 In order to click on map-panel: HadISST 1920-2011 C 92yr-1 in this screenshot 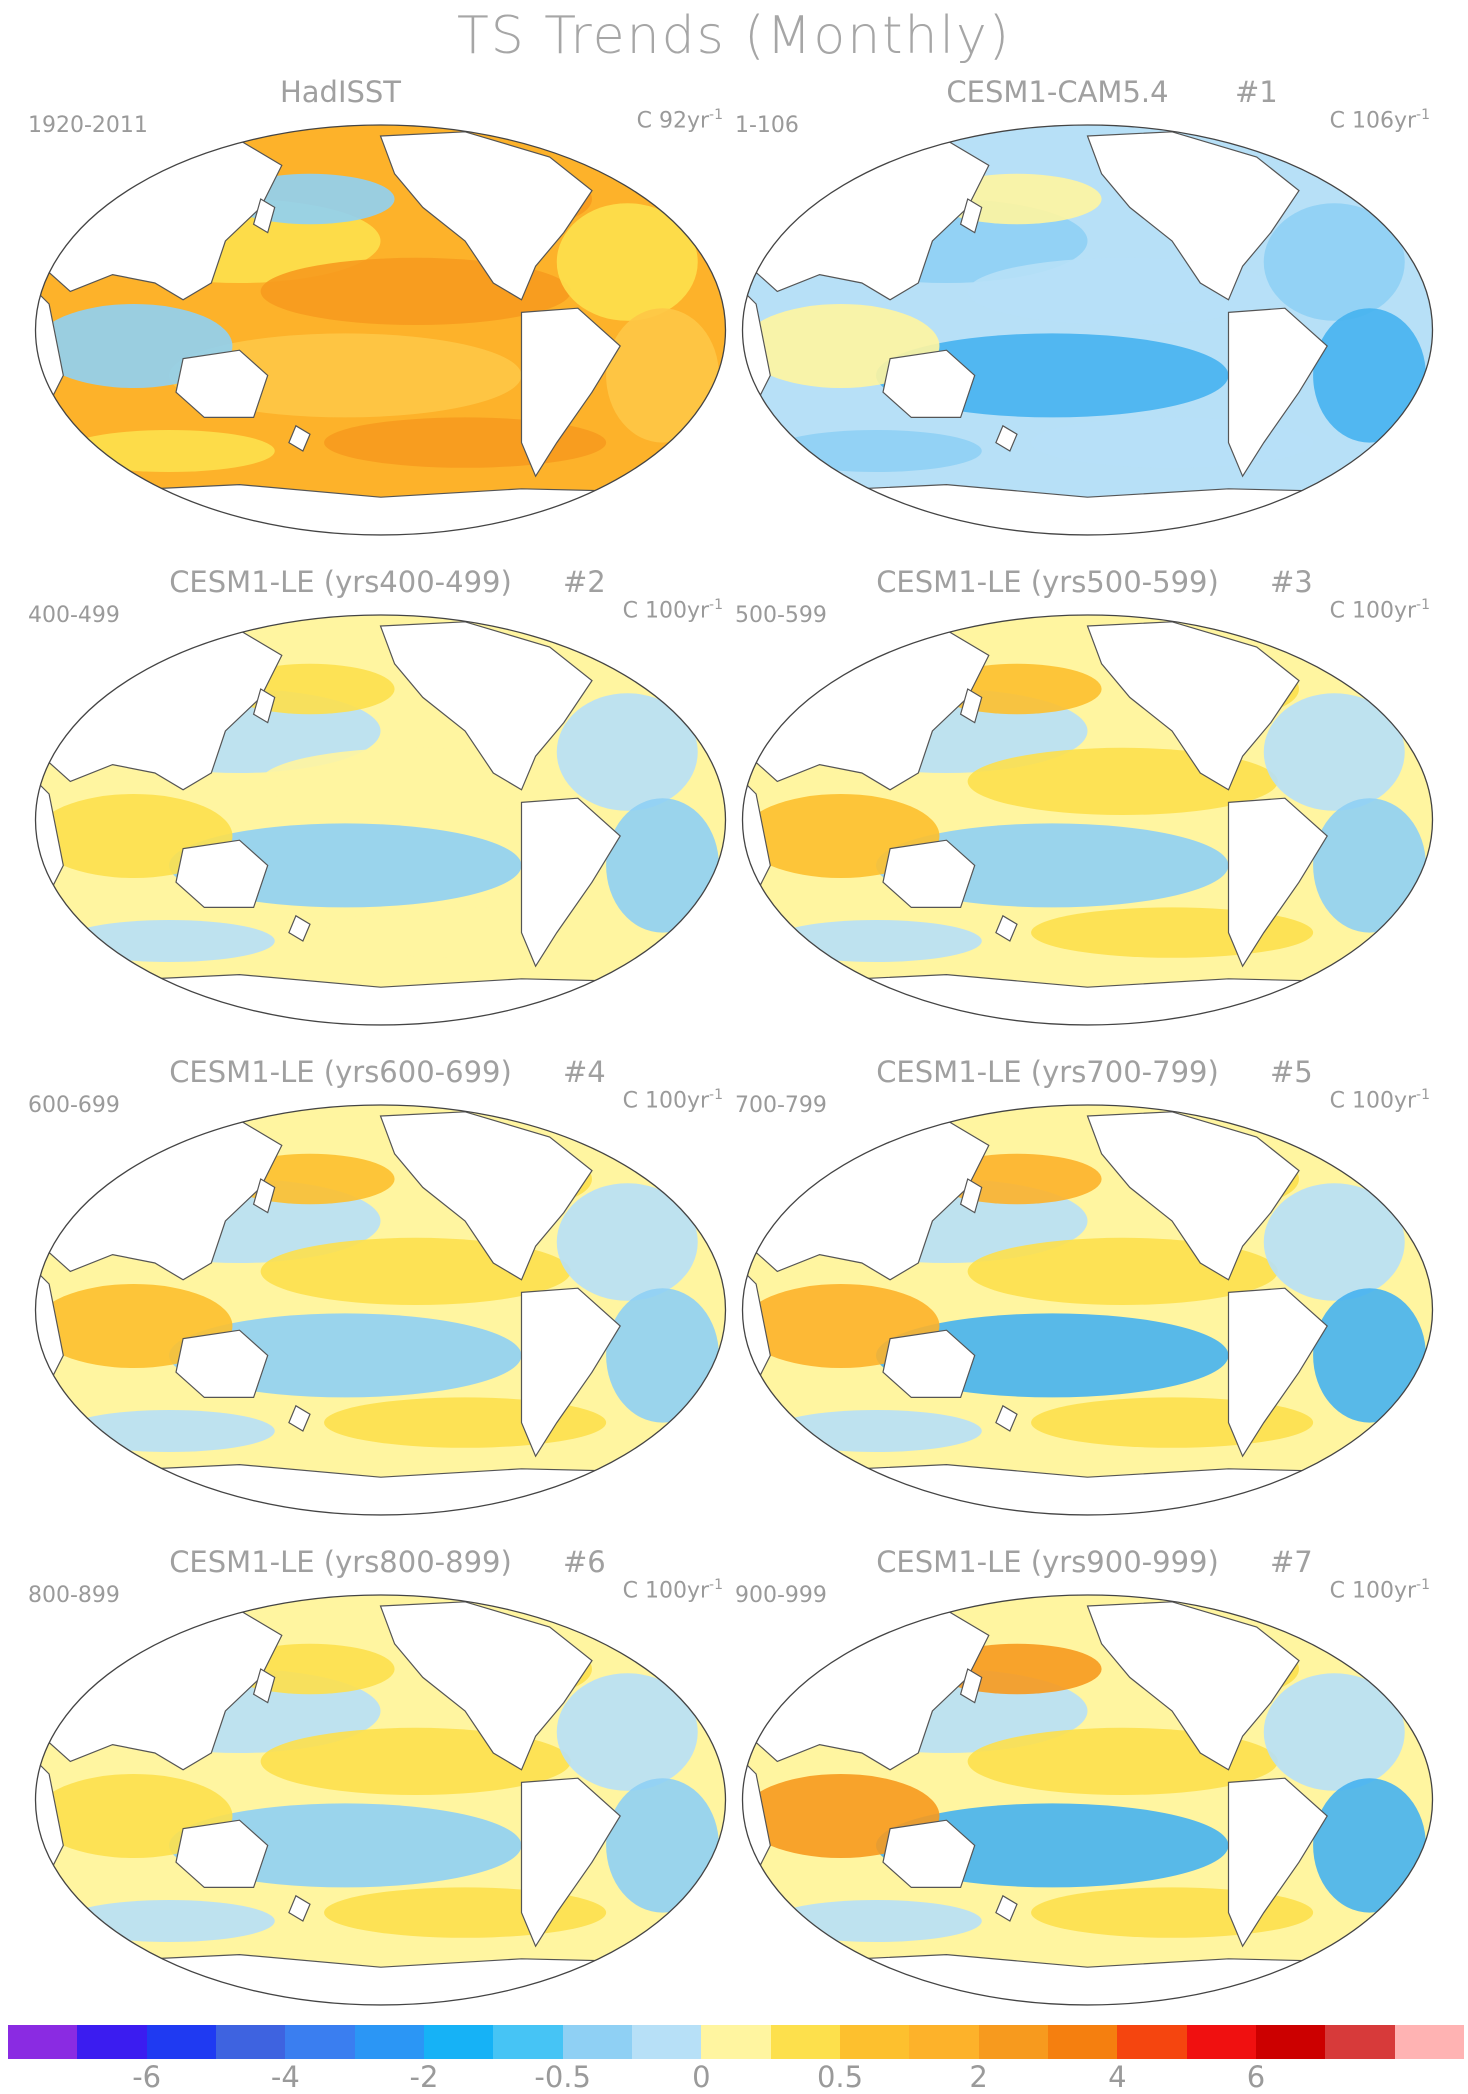, I will do `click(380, 310)`.